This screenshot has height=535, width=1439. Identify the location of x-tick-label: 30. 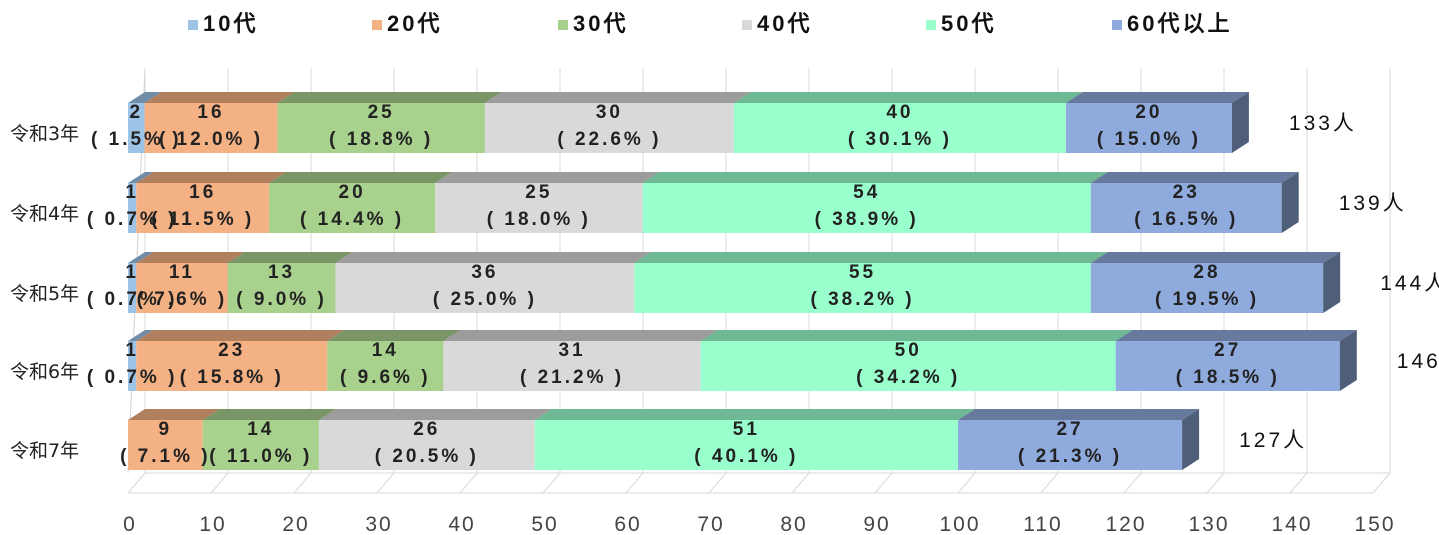
(378, 524).